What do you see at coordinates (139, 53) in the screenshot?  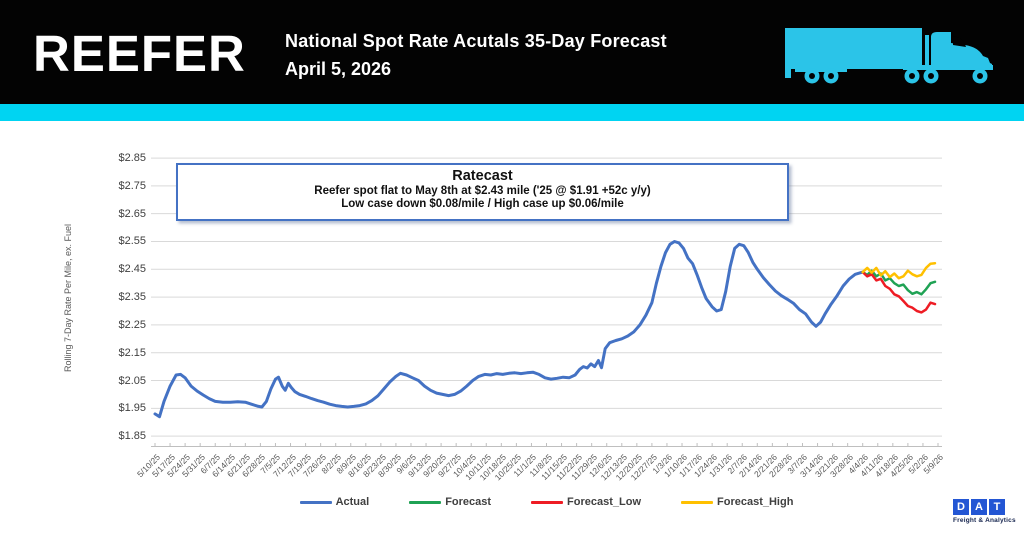 I see `reefer-logo: REEFER` at bounding box center [139, 53].